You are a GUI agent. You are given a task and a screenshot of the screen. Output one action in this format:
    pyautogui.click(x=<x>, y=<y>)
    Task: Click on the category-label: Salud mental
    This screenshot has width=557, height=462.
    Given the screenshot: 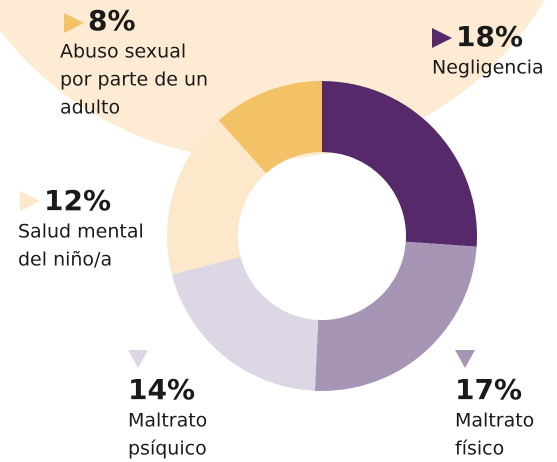 What is the action you would take?
    pyautogui.click(x=81, y=232)
    